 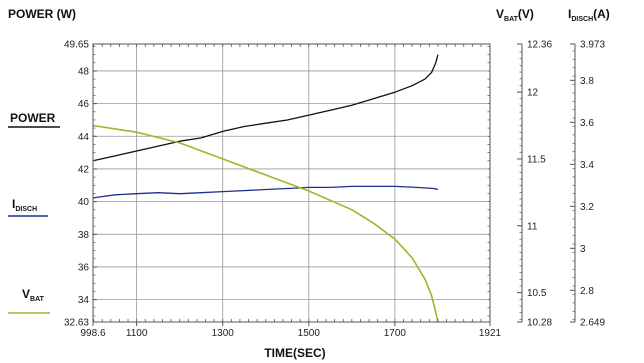 What do you see at coordinates (37, 299) in the screenshot?
I see `legend-vbat-sub: BAT` at bounding box center [37, 299].